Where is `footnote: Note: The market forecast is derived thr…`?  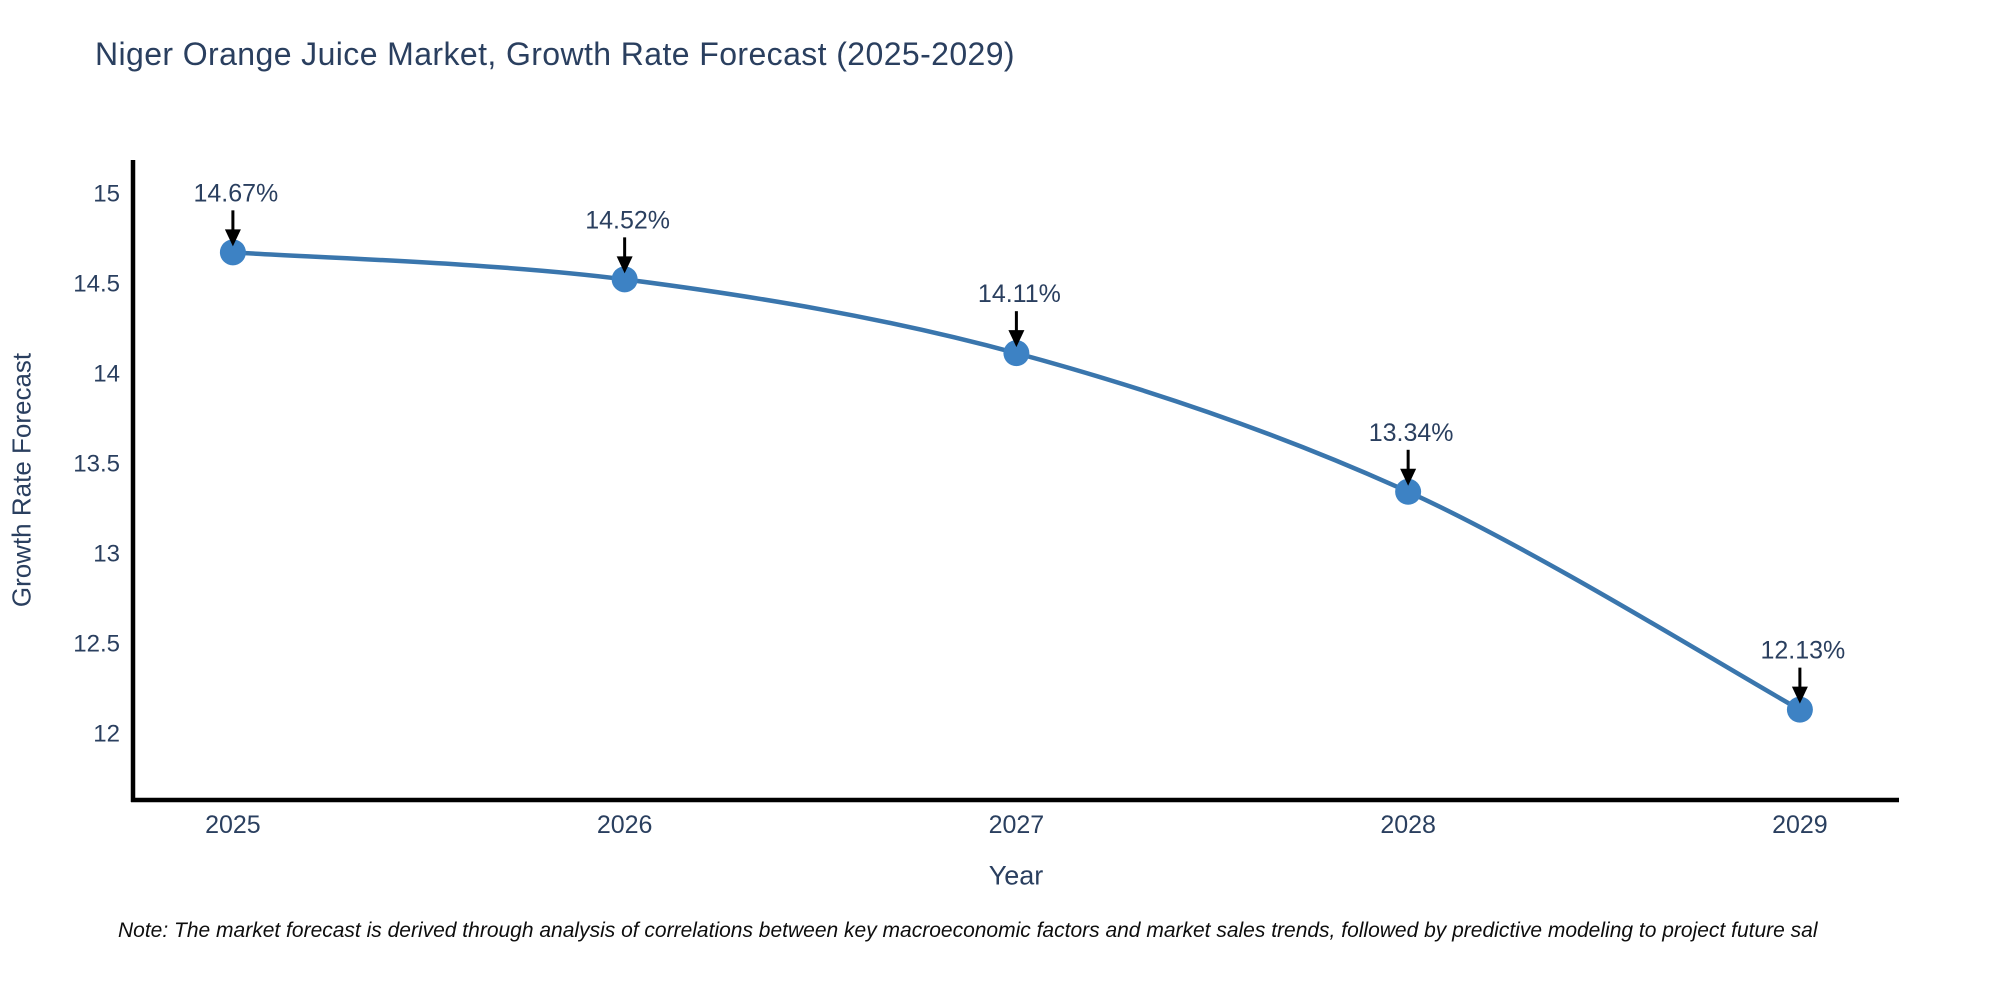 footnote: Note: The market forecast is derived thr… is located at coordinates (968, 930).